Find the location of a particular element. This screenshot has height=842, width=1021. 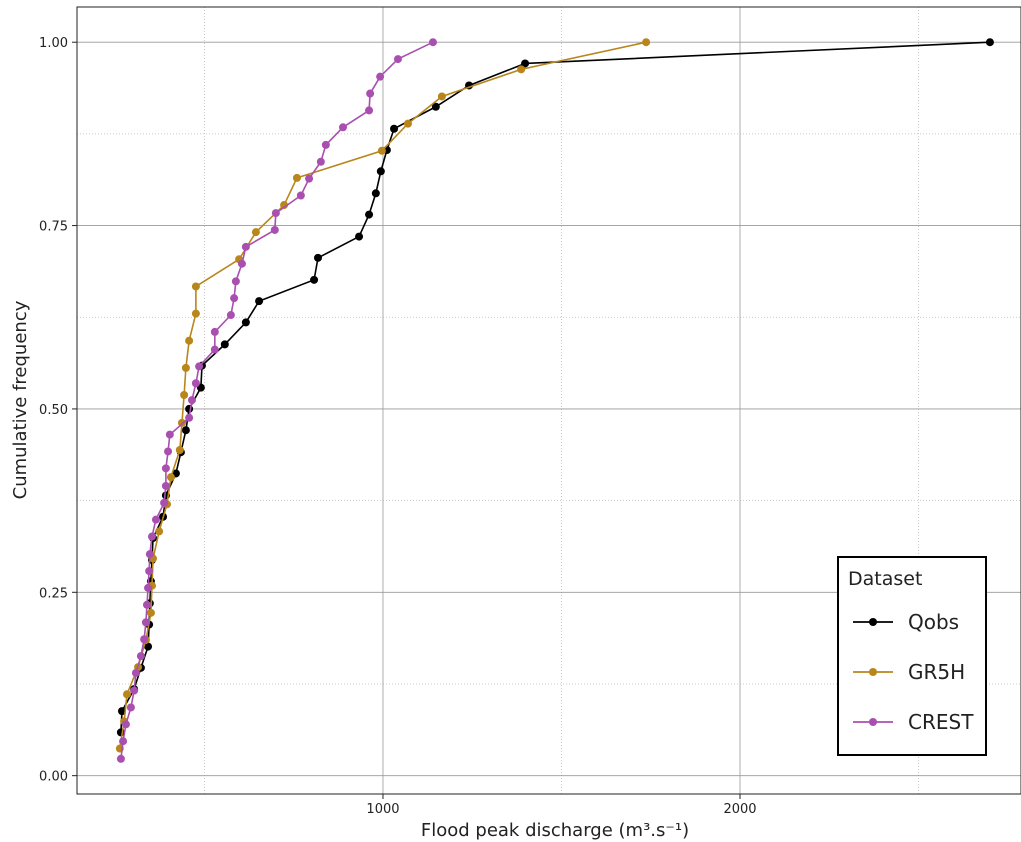

x-tick-label: 2000 is located at coordinates (739, 809).